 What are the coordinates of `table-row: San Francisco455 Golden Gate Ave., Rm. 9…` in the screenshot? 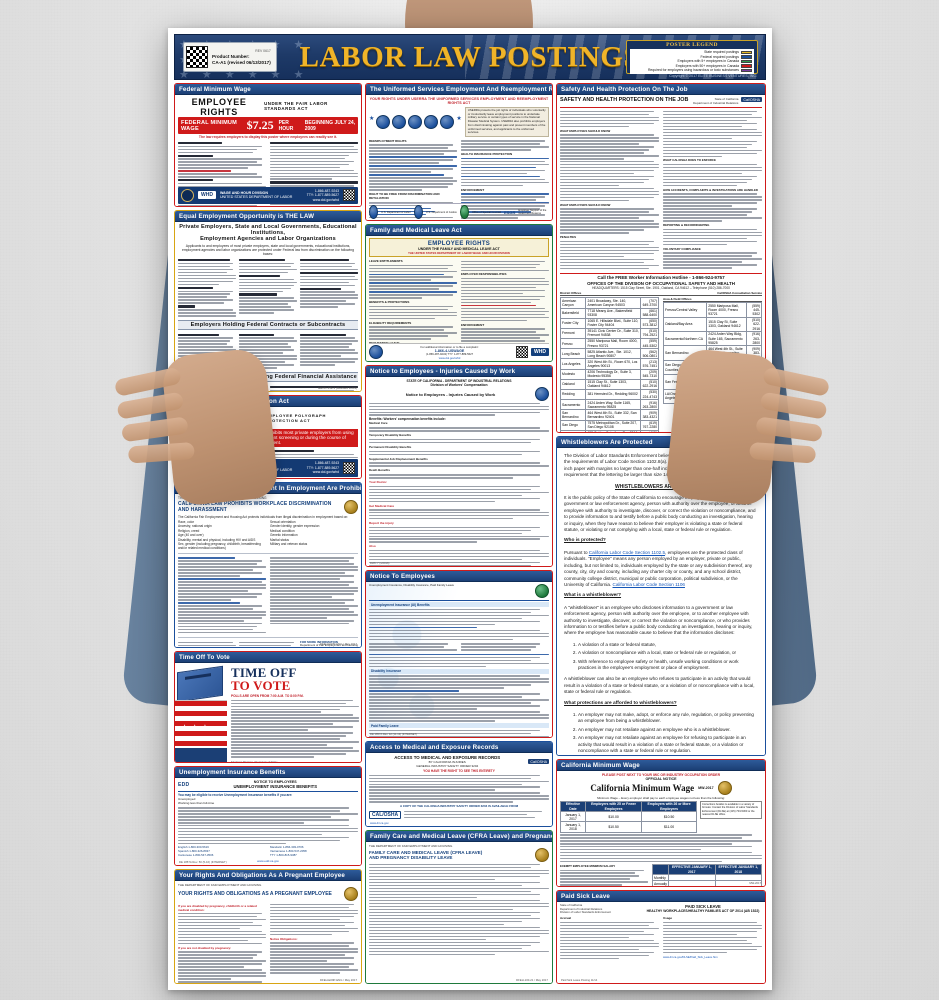 It's located at (609, 430).